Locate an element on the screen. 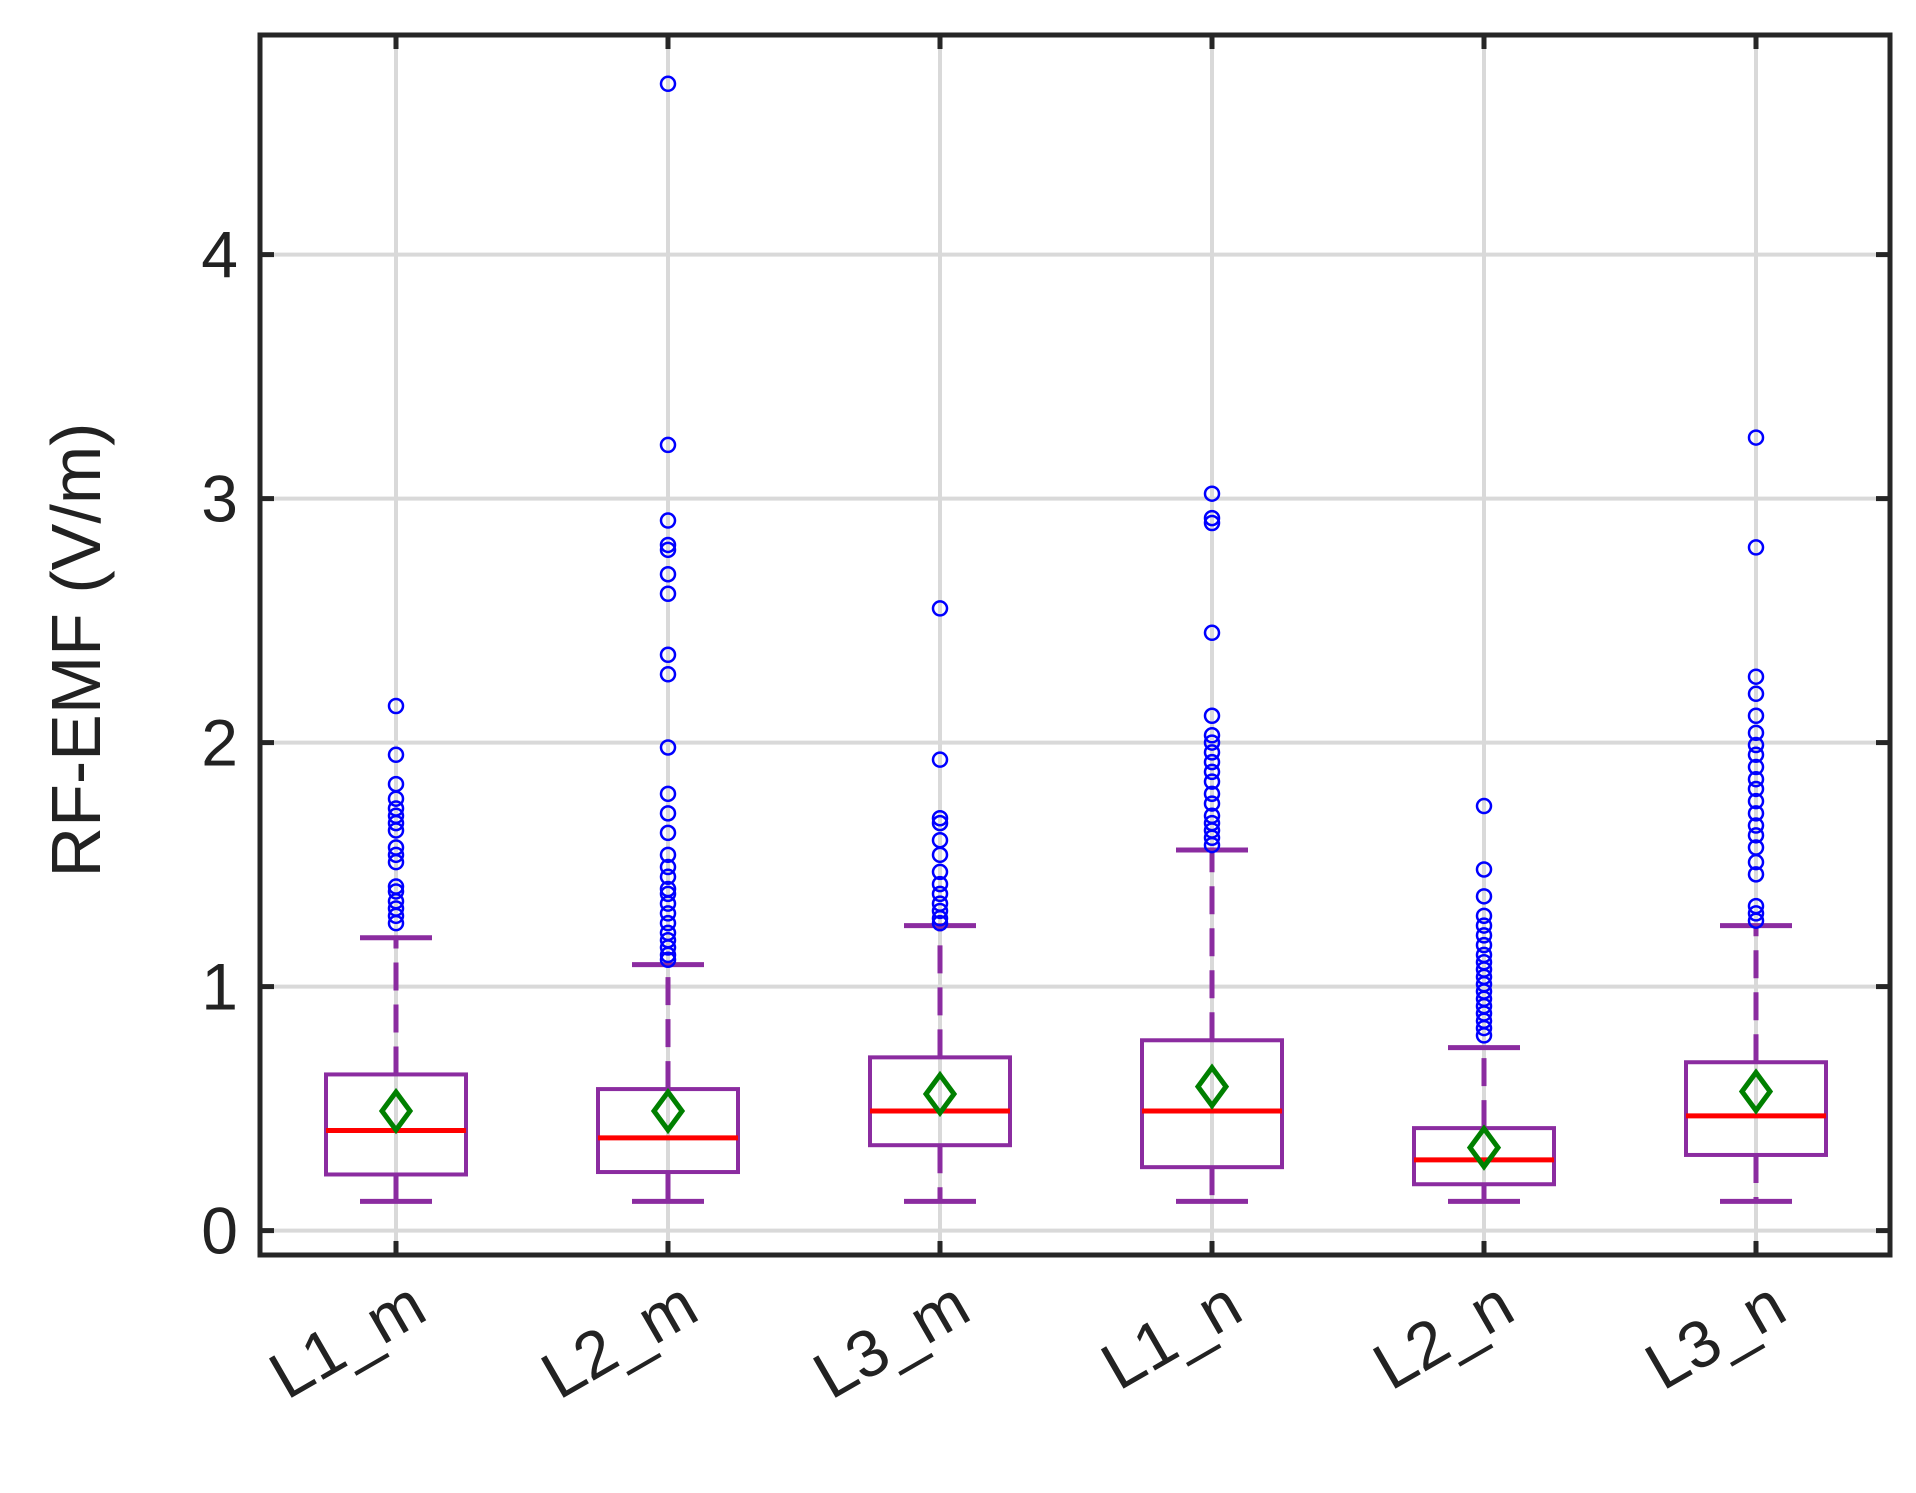  y-axis-title: RF-EMF (V/m) is located at coordinates (76, 650).